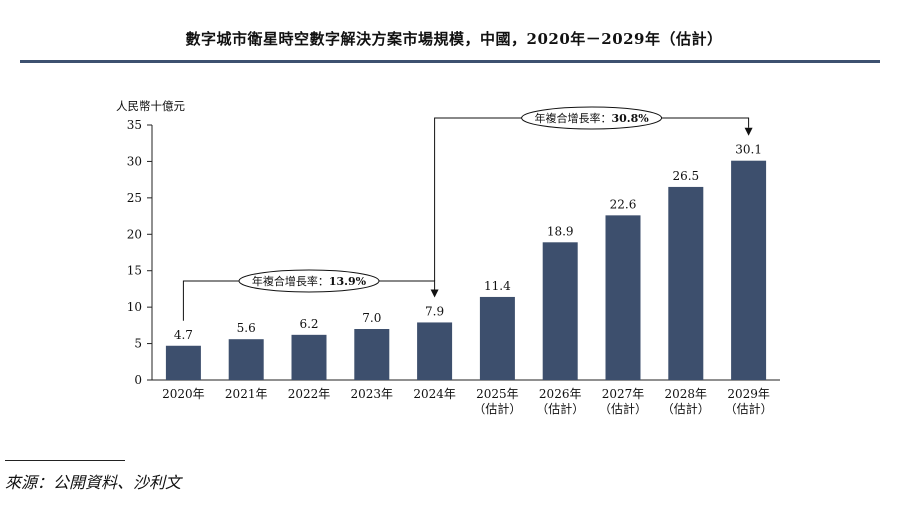 The height and width of the screenshot is (512, 908). I want to click on x-tick-label: 2020年, so click(183, 394).